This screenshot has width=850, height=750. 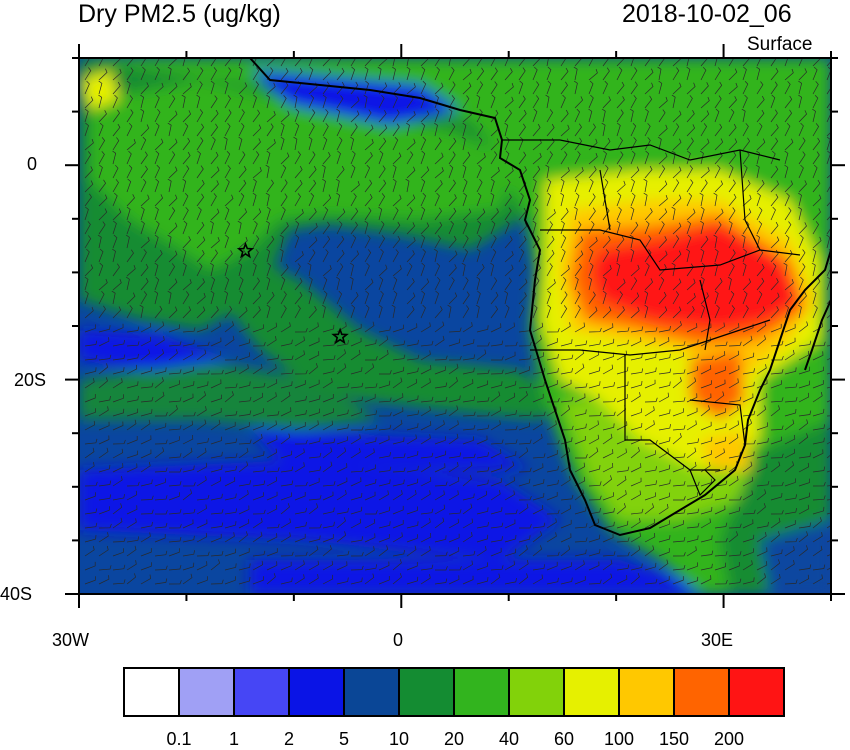 What do you see at coordinates (179, 739) in the screenshot?
I see `colorbar-label: 0.1` at bounding box center [179, 739].